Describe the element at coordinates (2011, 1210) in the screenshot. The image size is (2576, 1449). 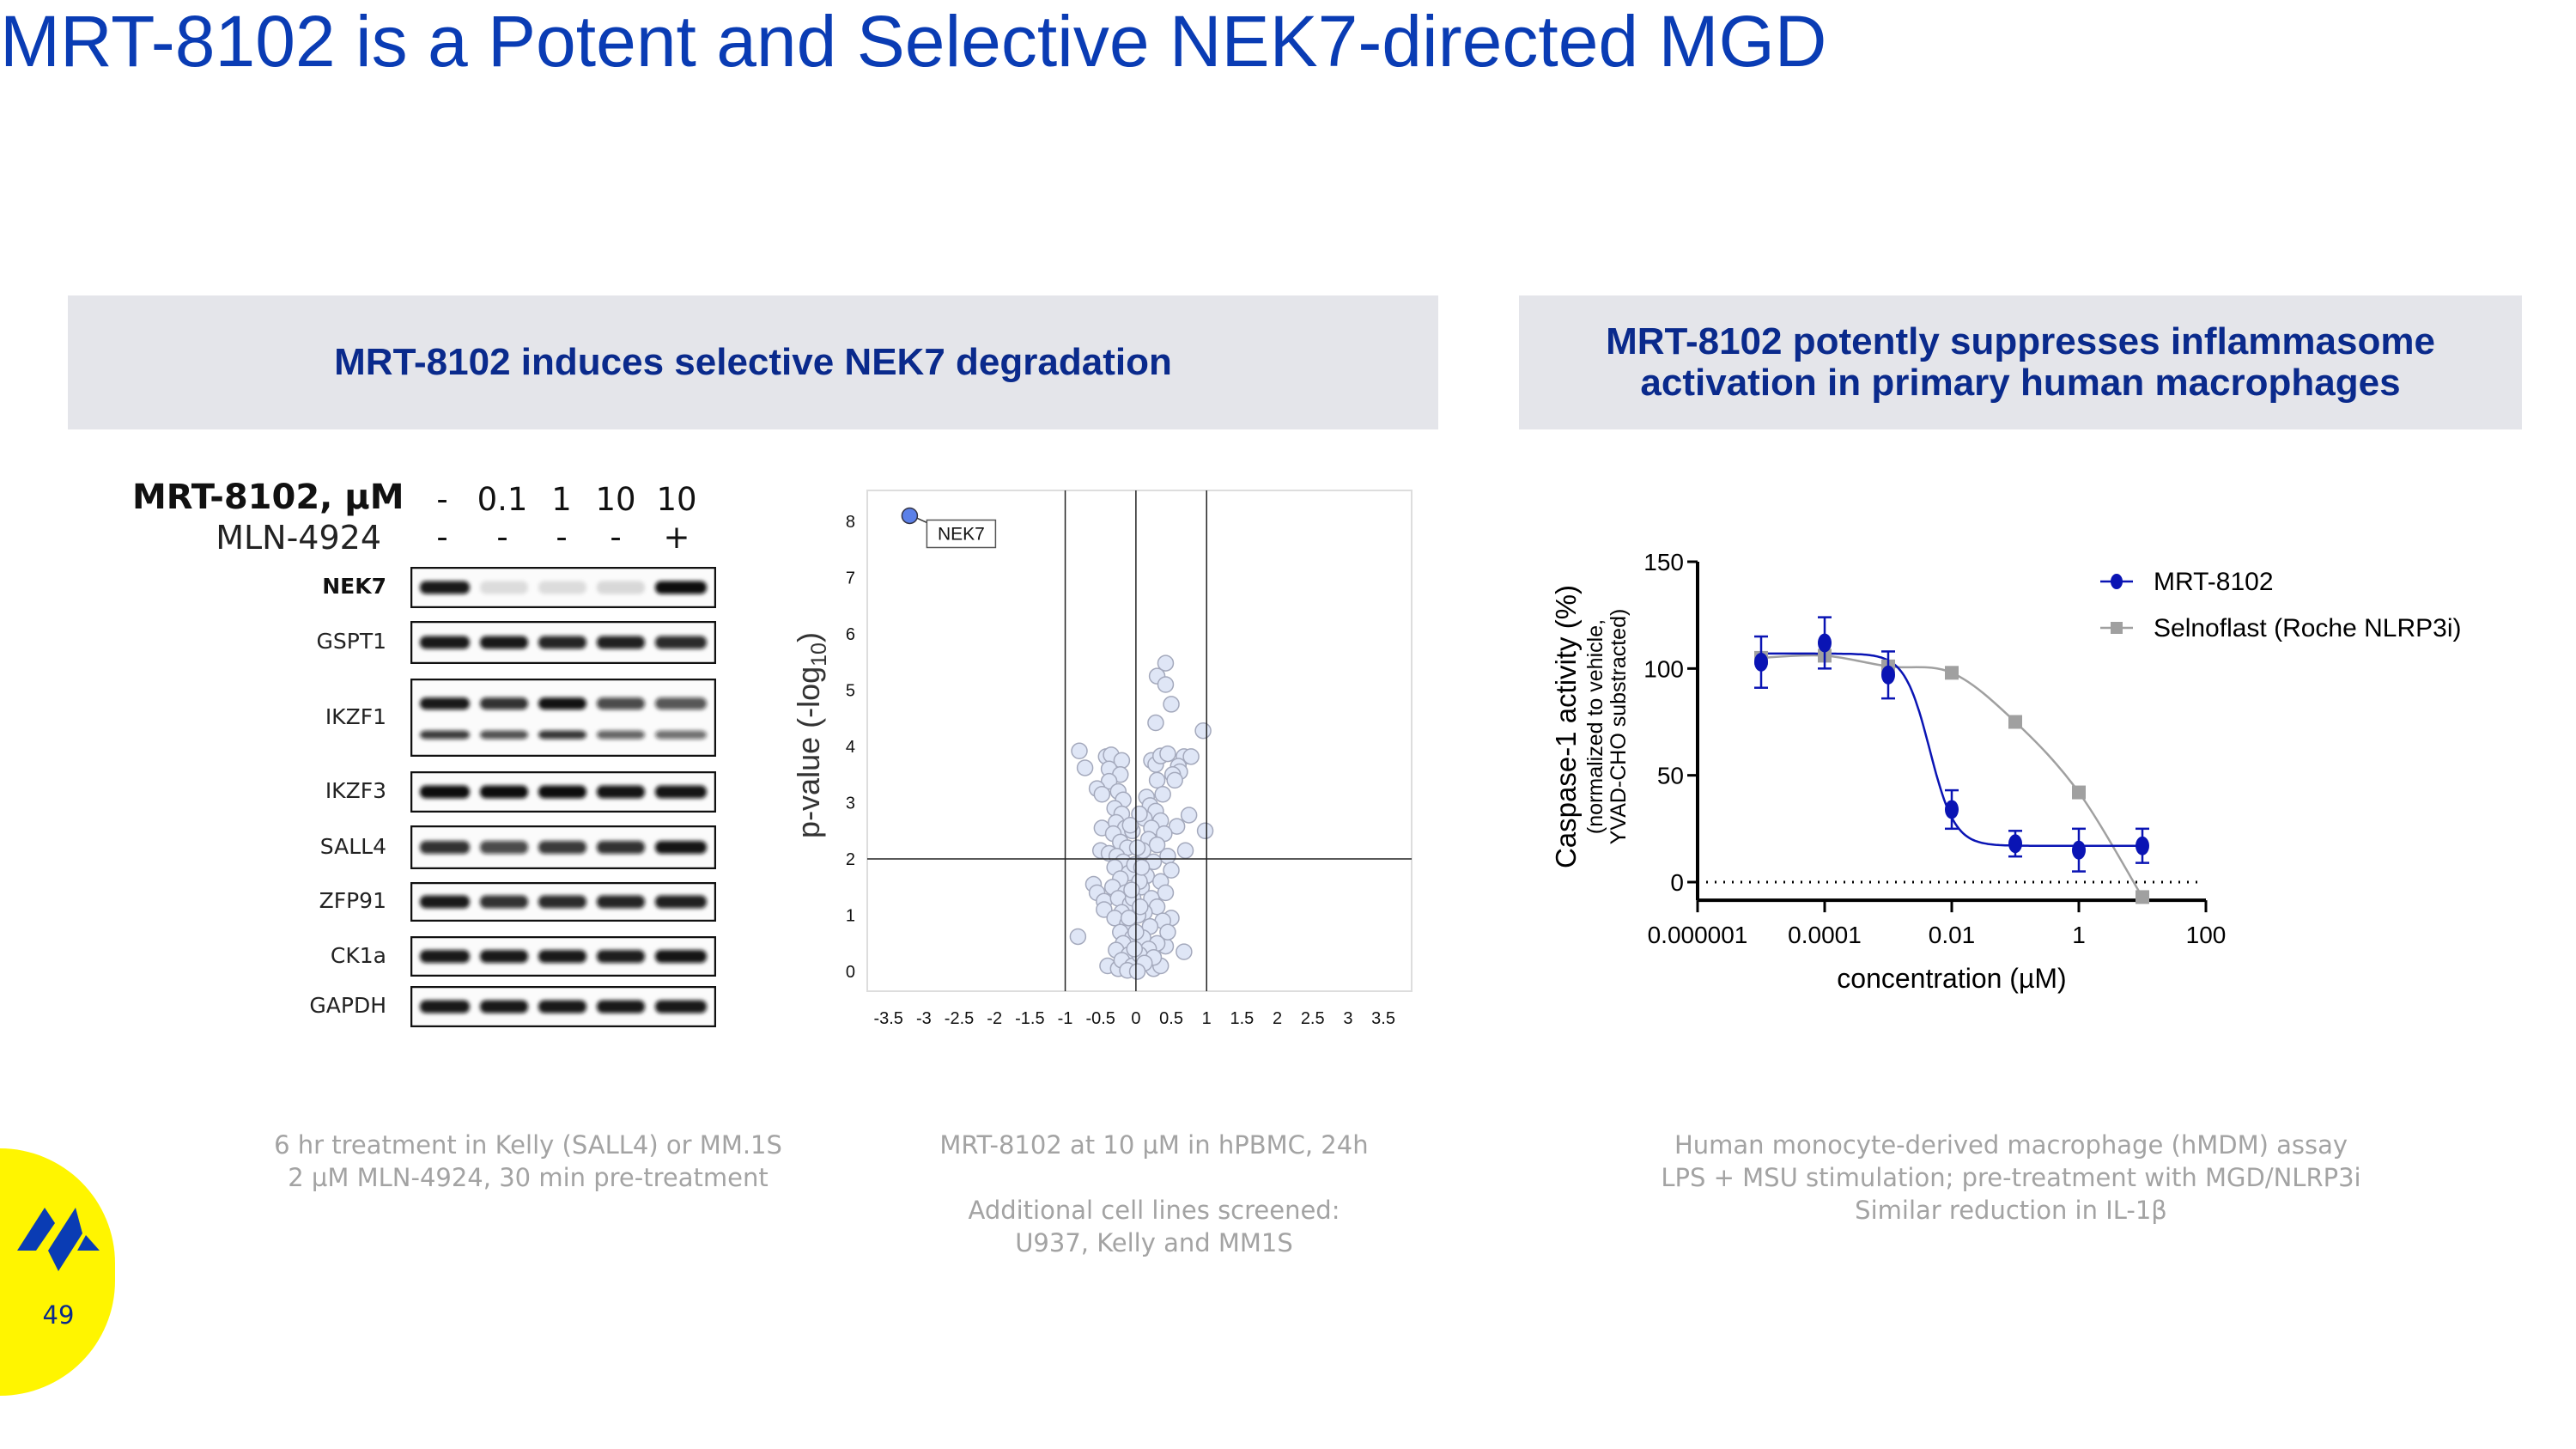
I see `footnote-line: Similar reduction in IL-1β` at that location.